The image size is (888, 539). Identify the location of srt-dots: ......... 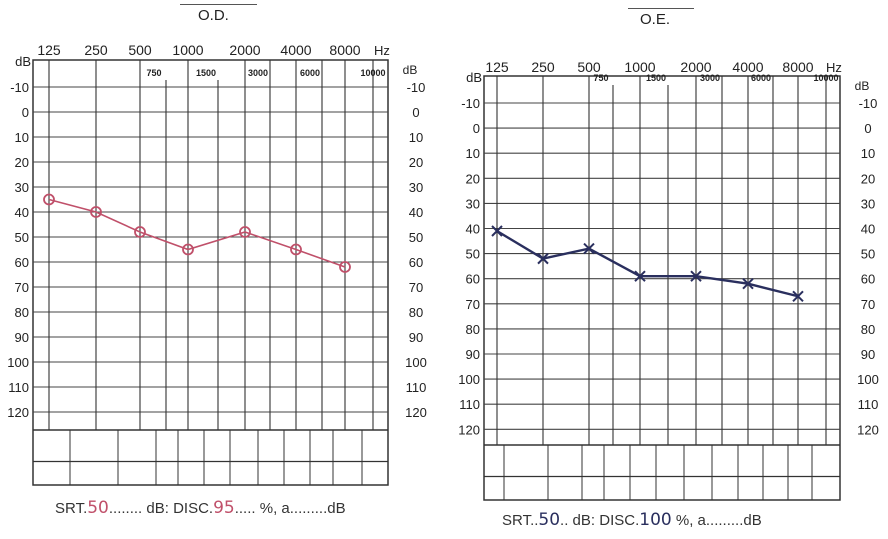
(125, 508).